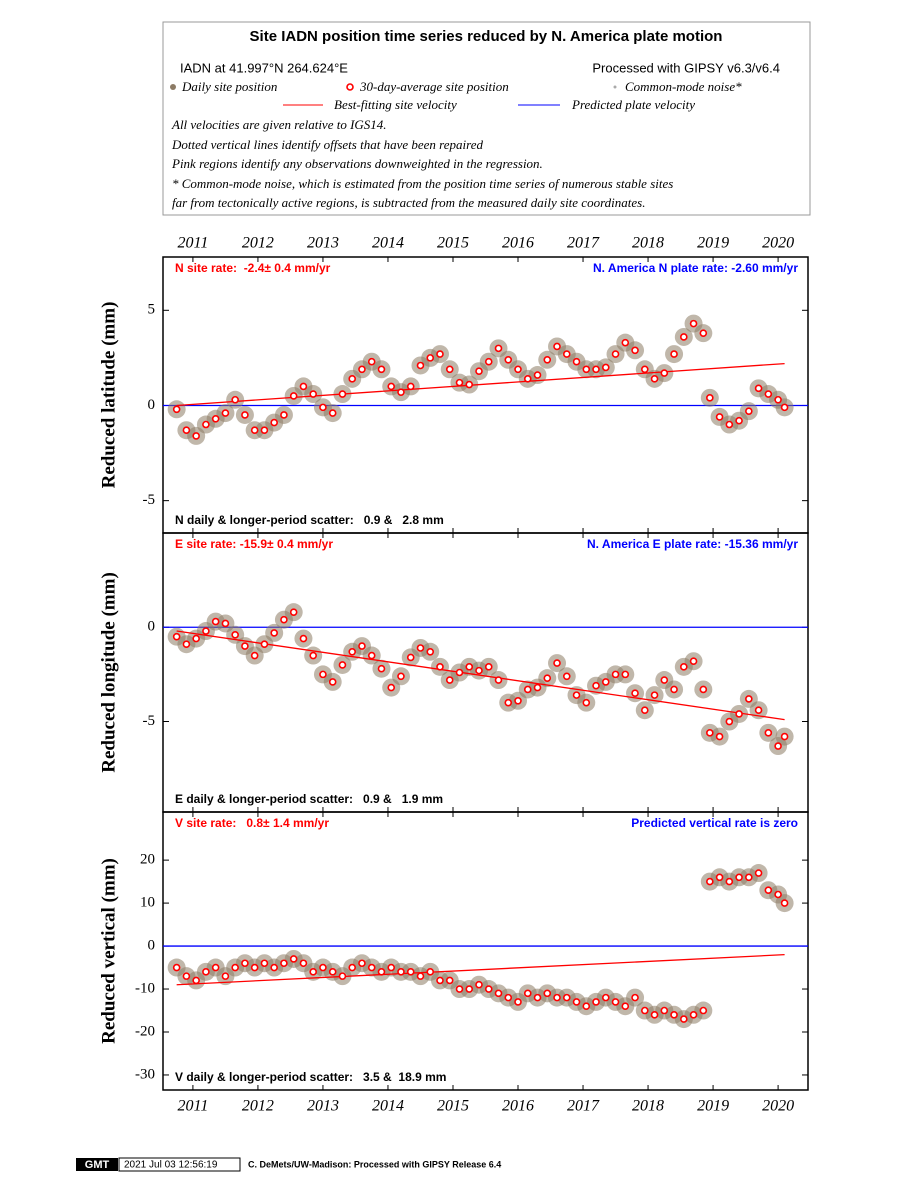 The width and height of the screenshot is (918, 1193). I want to click on y-tick-label: 0, so click(152, 945).